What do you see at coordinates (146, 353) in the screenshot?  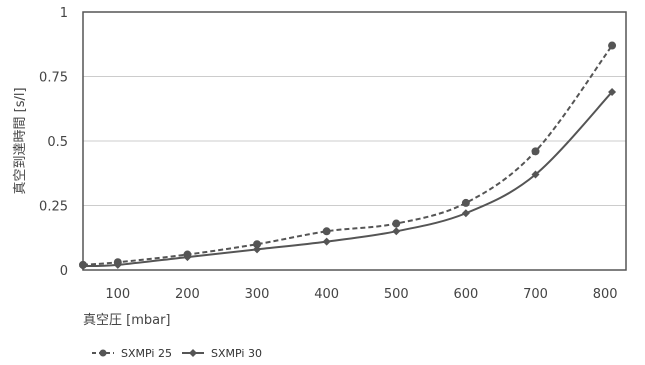 I see `legend-label-sxmpi-25: SXMPi 25` at bounding box center [146, 353].